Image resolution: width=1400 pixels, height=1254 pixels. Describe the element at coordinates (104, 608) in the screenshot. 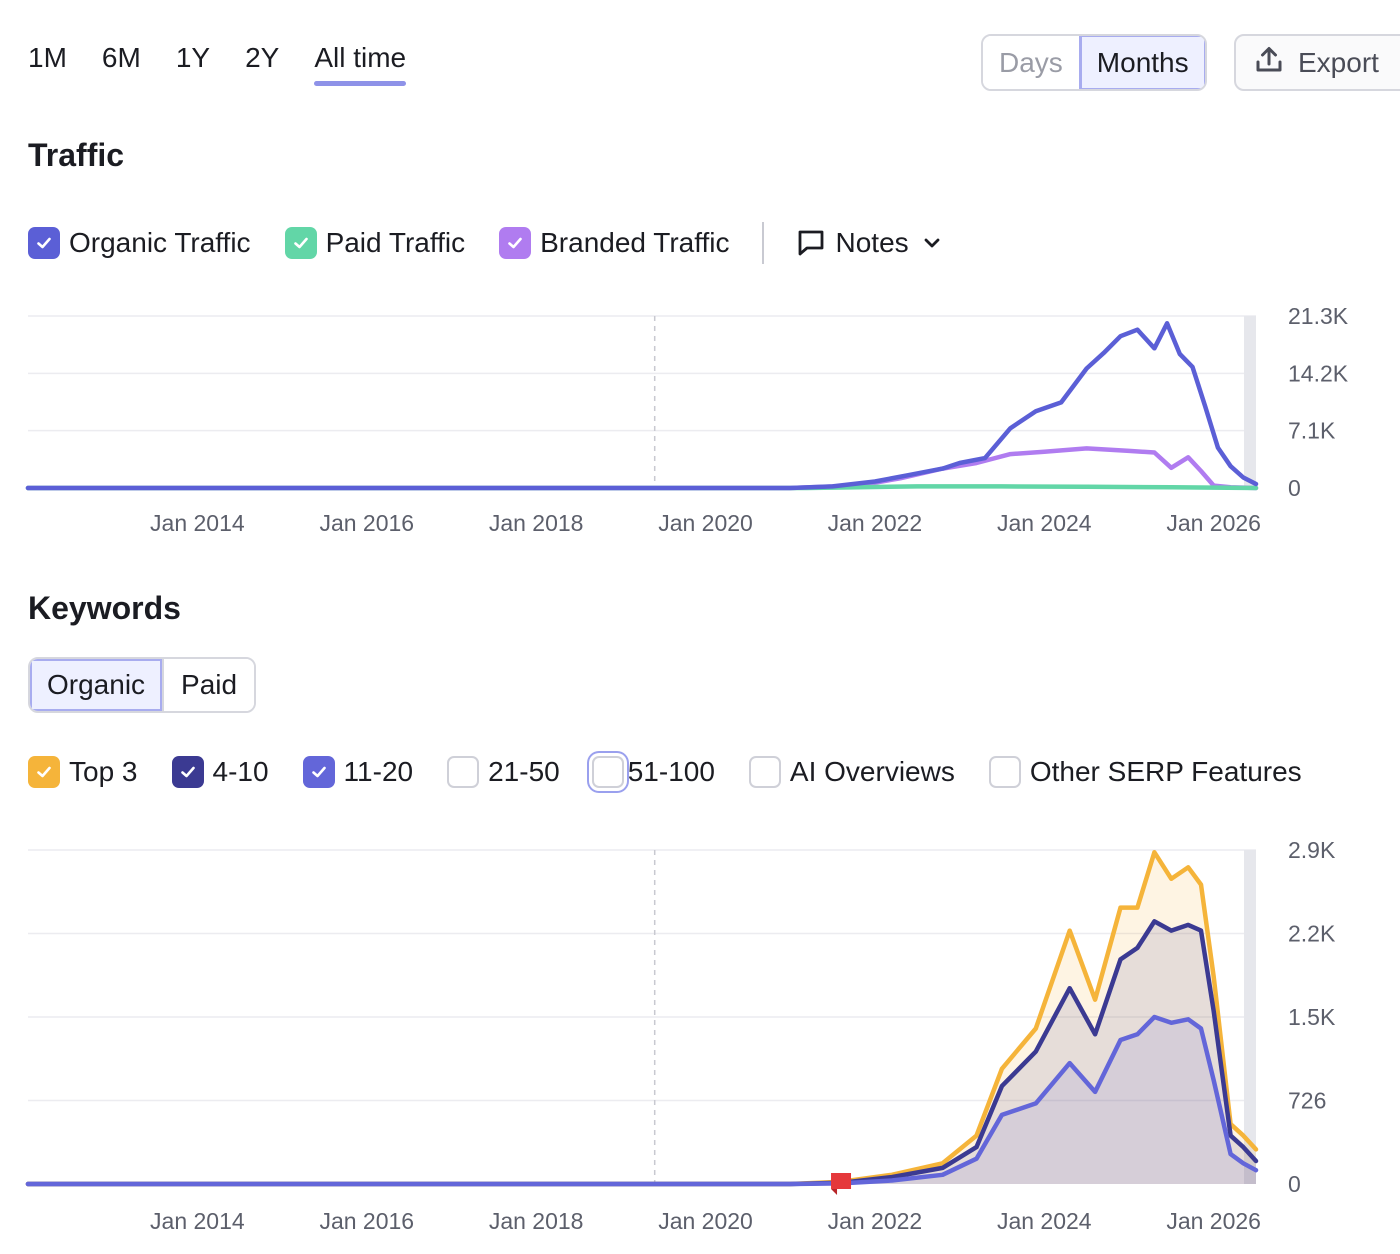

I see `keywords-title: Keywords` at that location.